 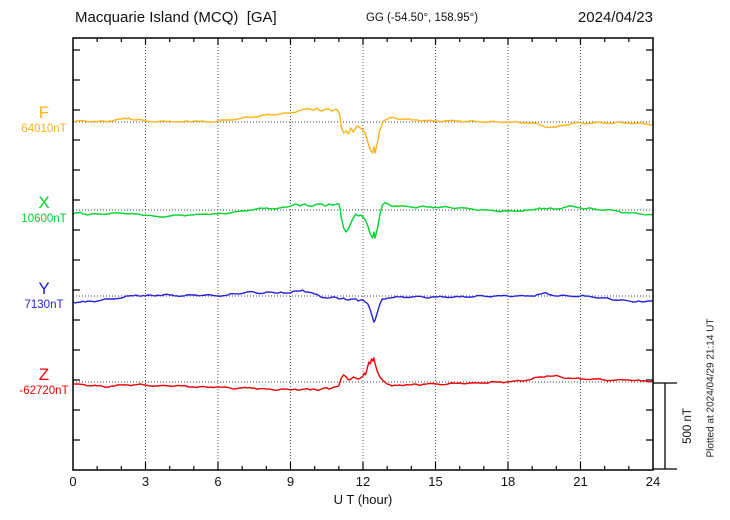 What do you see at coordinates (422, 18) in the screenshot?
I see `station-coordinates: GG (-54.50°, 158.95°)` at bounding box center [422, 18].